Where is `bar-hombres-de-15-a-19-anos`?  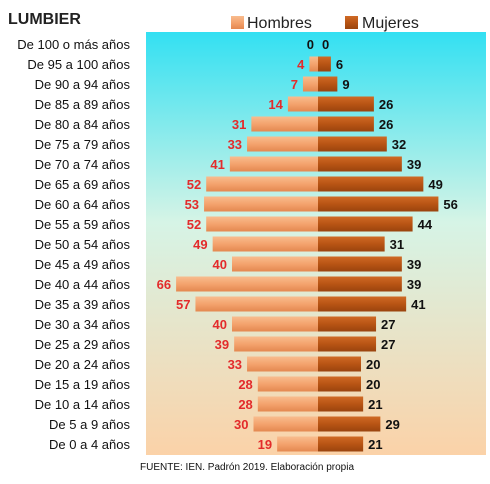
bar-hombres-de-15-a-19-anos is located at coordinates (287, 384).